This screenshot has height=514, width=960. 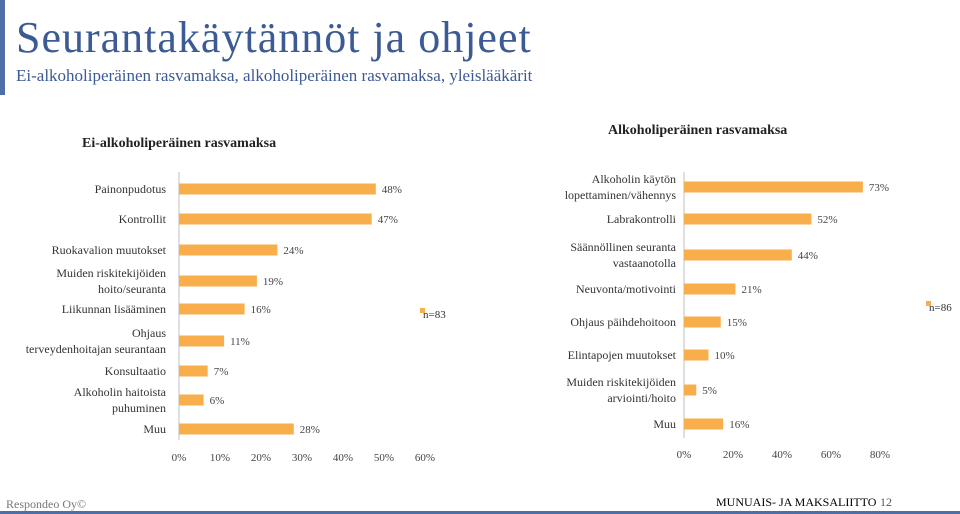 What do you see at coordinates (737, 323) in the screenshot?
I see `right-value-label-5: 15%` at bounding box center [737, 323].